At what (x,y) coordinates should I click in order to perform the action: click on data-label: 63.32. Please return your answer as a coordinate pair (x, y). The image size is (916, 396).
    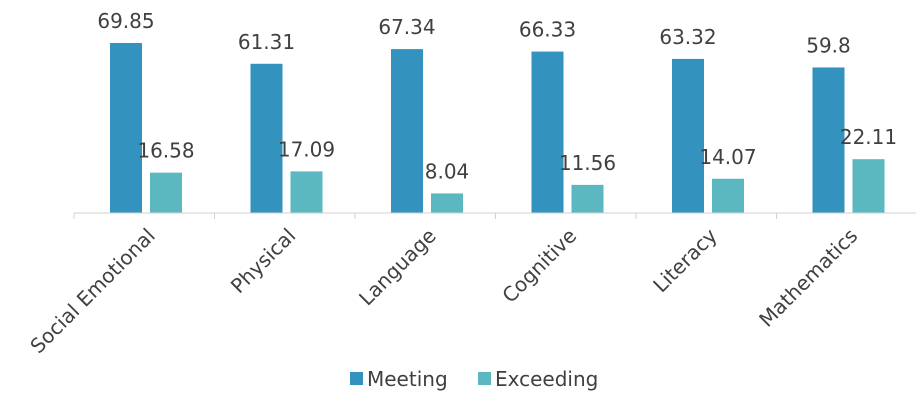
    Looking at the image, I should click on (687, 37).